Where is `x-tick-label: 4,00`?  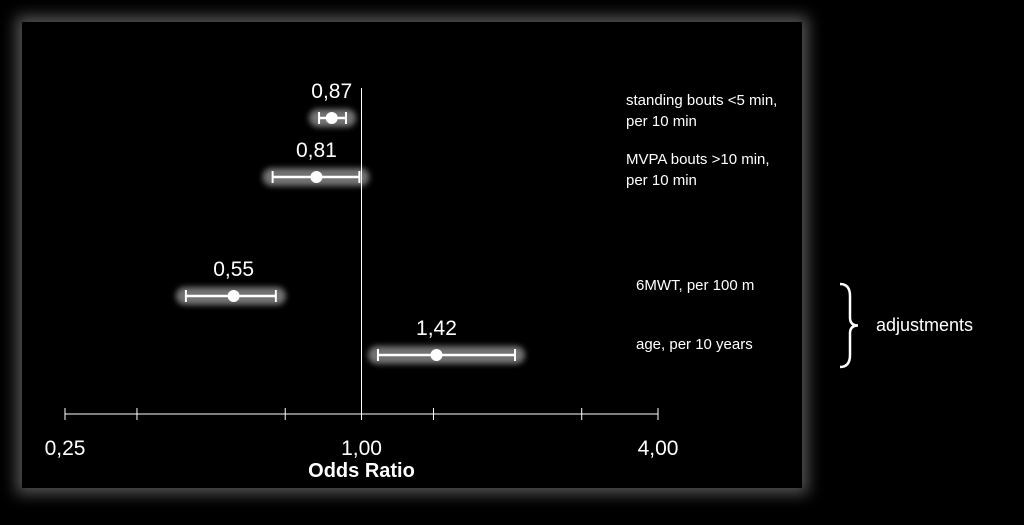
x-tick-label: 4,00 is located at coordinates (658, 448).